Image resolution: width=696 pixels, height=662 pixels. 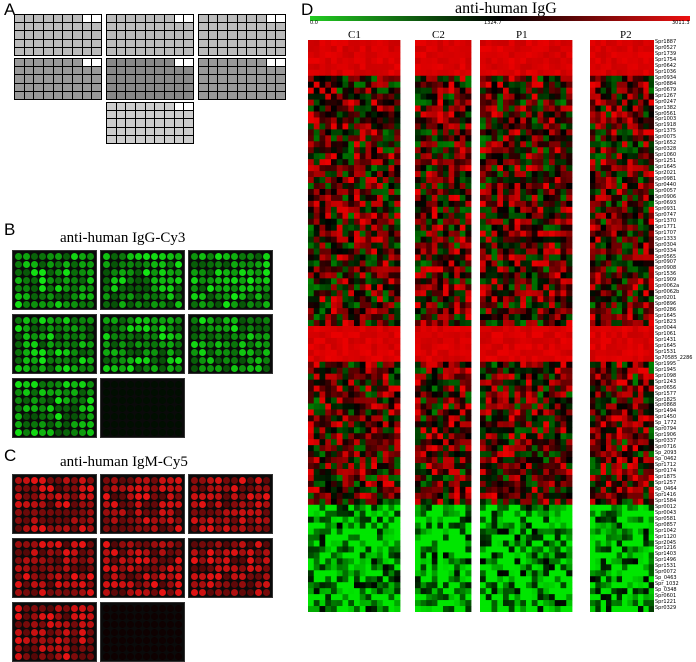 I want to click on igm-cy5-slides, so click(x=143, y=568).